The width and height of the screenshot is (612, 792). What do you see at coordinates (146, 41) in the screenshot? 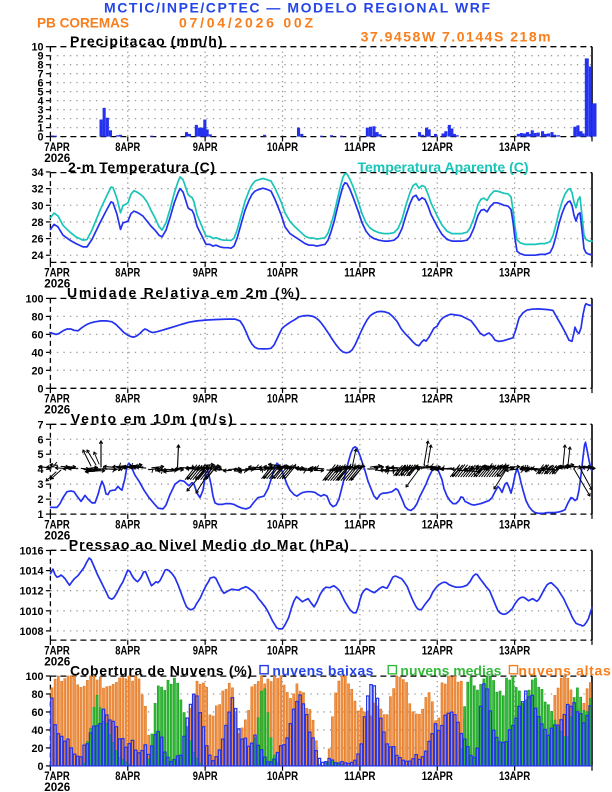
I see `svg-text: Precipitacao (mm/h)` at bounding box center [146, 41].